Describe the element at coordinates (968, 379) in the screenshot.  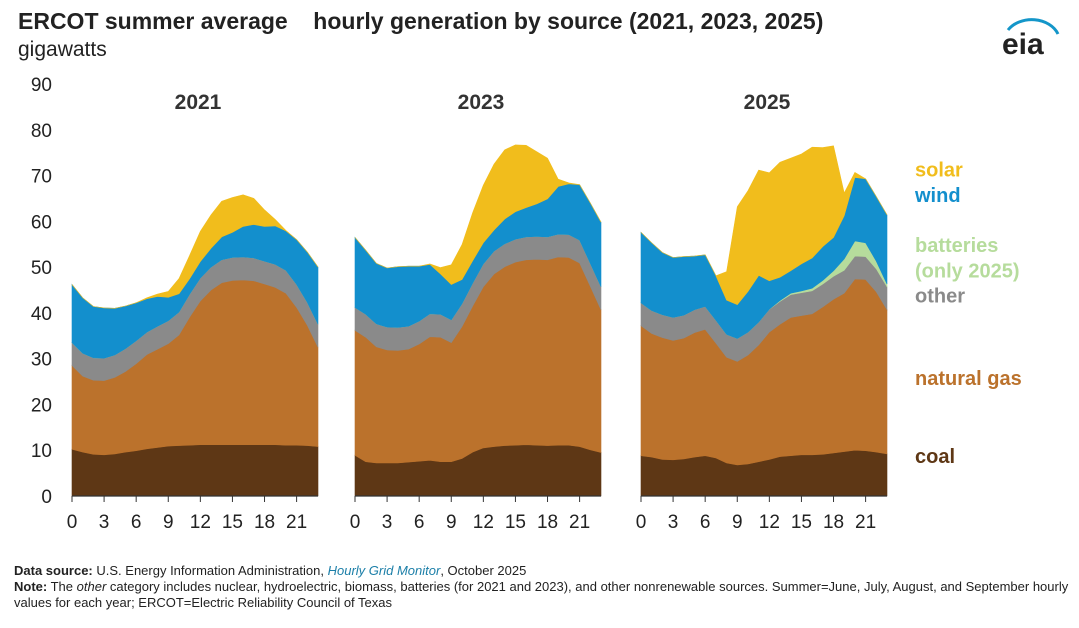
I see `legend-label-natural-gas: natural gas` at that location.